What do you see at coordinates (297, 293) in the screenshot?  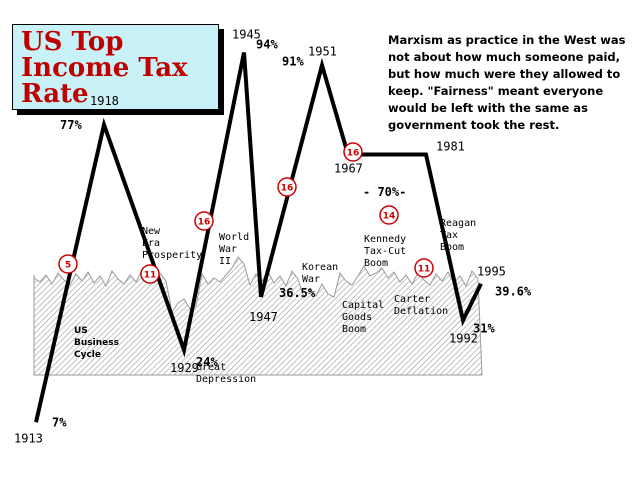 I see `value-label: 36.5%` at bounding box center [297, 293].